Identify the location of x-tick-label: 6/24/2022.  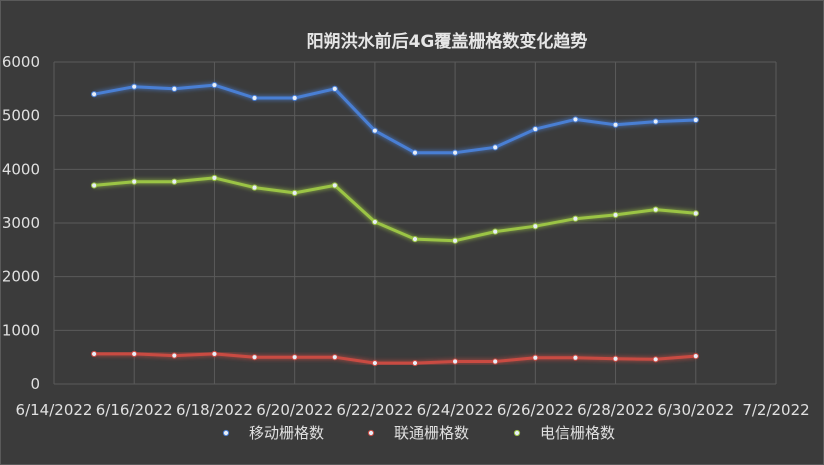
(455, 410).